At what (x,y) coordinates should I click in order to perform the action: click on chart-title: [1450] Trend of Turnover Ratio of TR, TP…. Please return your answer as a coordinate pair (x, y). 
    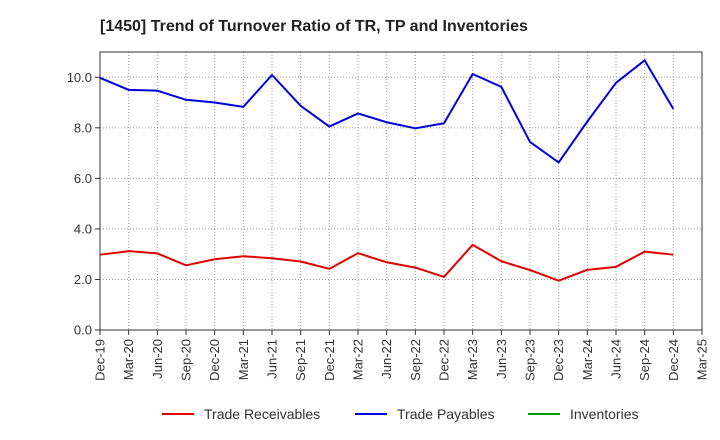
    Looking at the image, I should click on (314, 26).